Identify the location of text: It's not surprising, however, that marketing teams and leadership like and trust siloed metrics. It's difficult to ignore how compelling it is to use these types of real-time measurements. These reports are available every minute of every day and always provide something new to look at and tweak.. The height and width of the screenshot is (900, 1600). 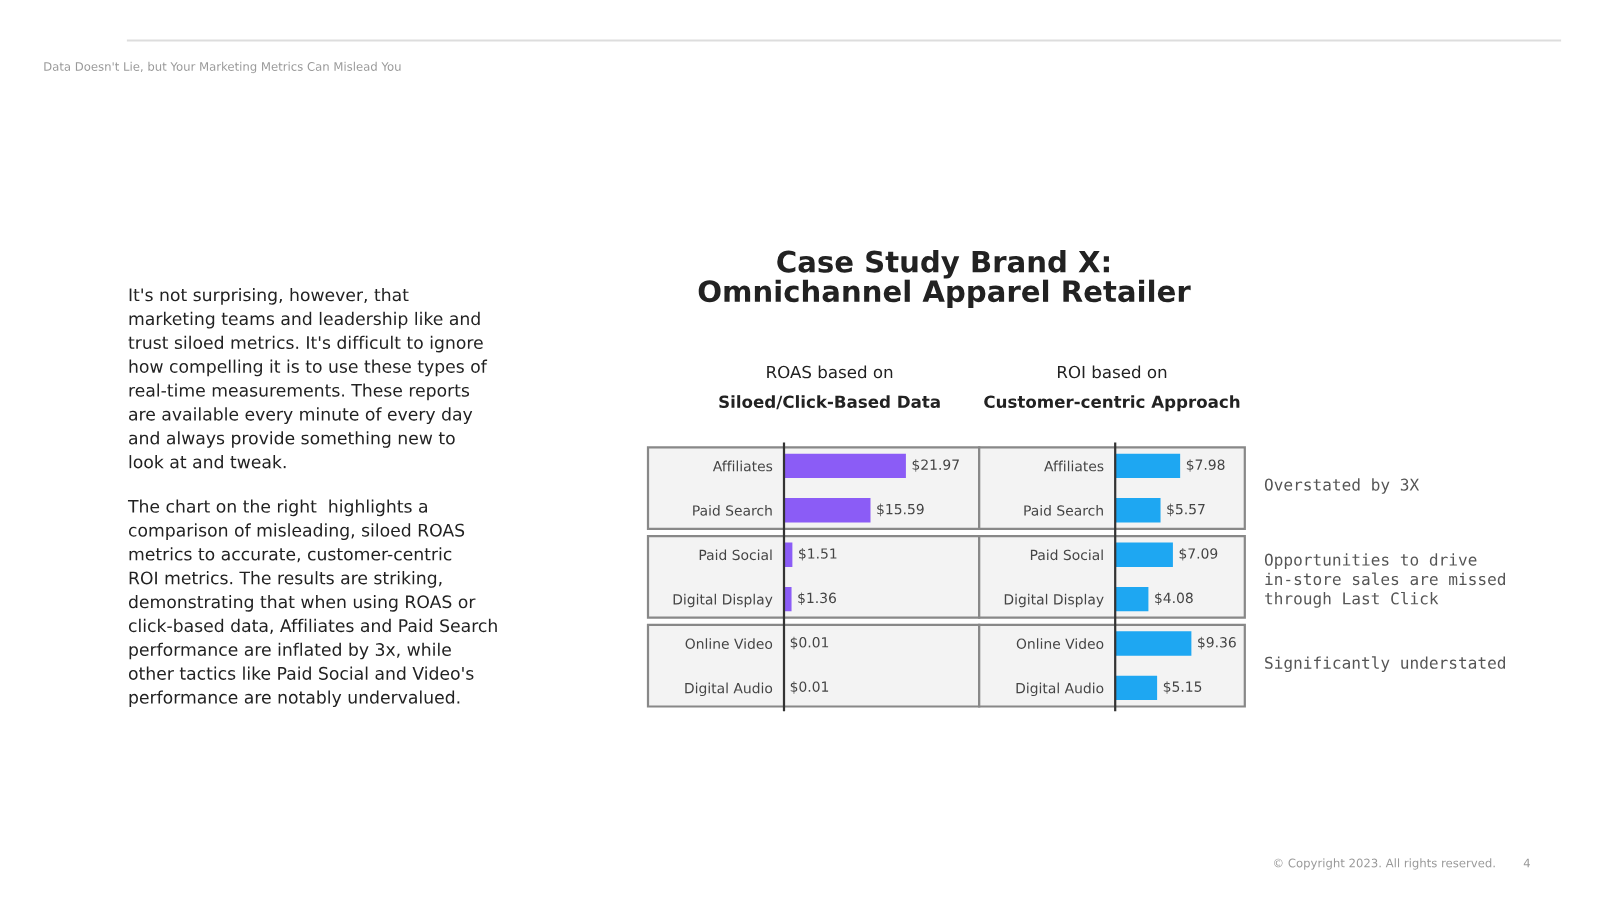
(308, 378).